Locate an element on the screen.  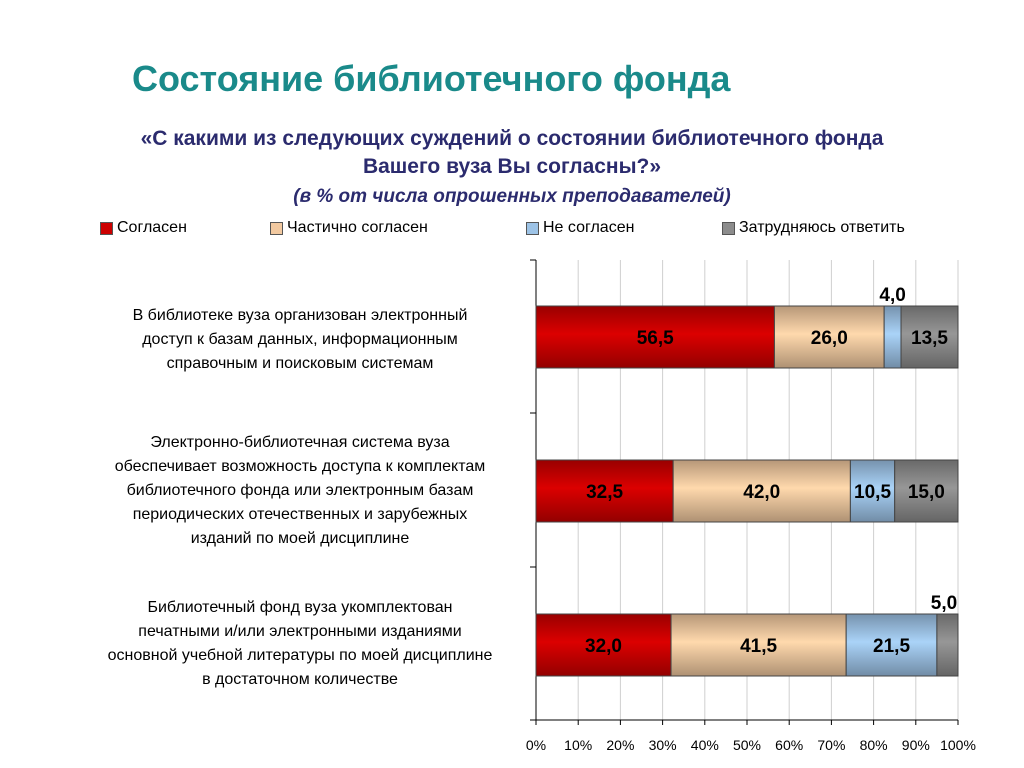
legend-item-partial: Частично согласен is located at coordinates (349, 228).